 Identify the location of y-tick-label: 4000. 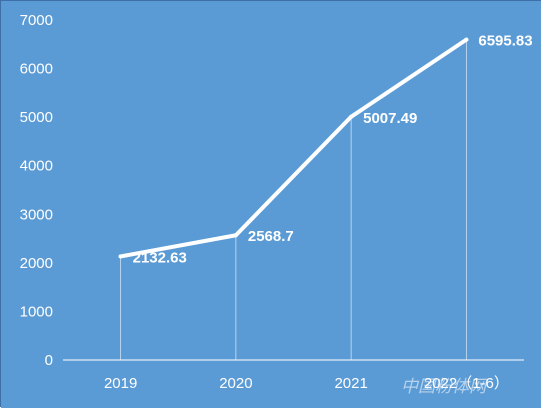
(36, 166).